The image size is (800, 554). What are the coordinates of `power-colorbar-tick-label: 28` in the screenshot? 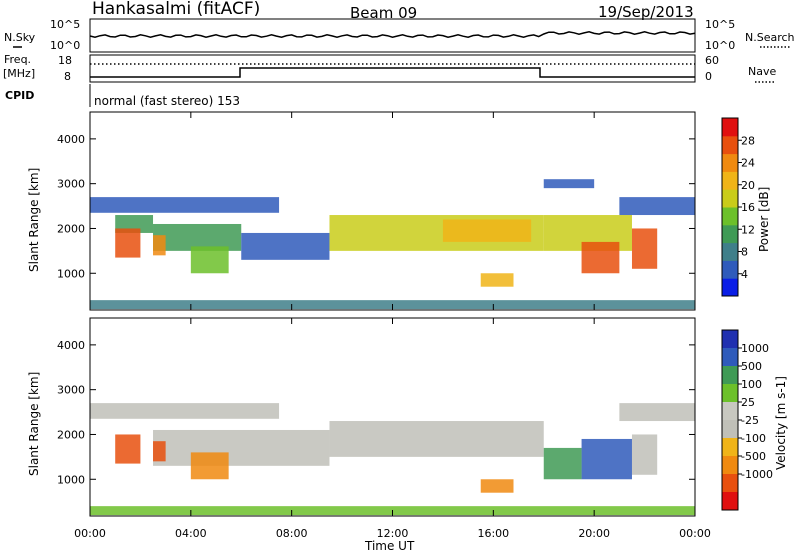 It's located at (748, 140).